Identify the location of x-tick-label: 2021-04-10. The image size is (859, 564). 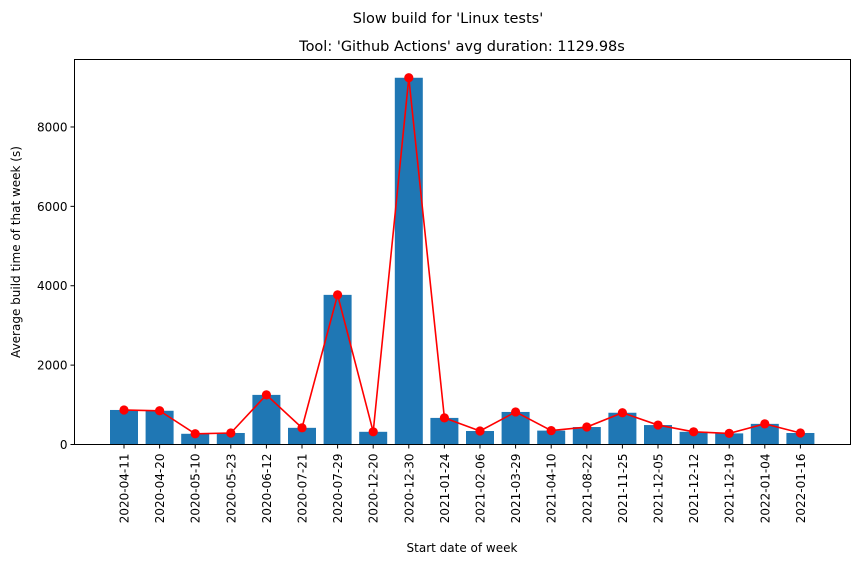
(552, 489).